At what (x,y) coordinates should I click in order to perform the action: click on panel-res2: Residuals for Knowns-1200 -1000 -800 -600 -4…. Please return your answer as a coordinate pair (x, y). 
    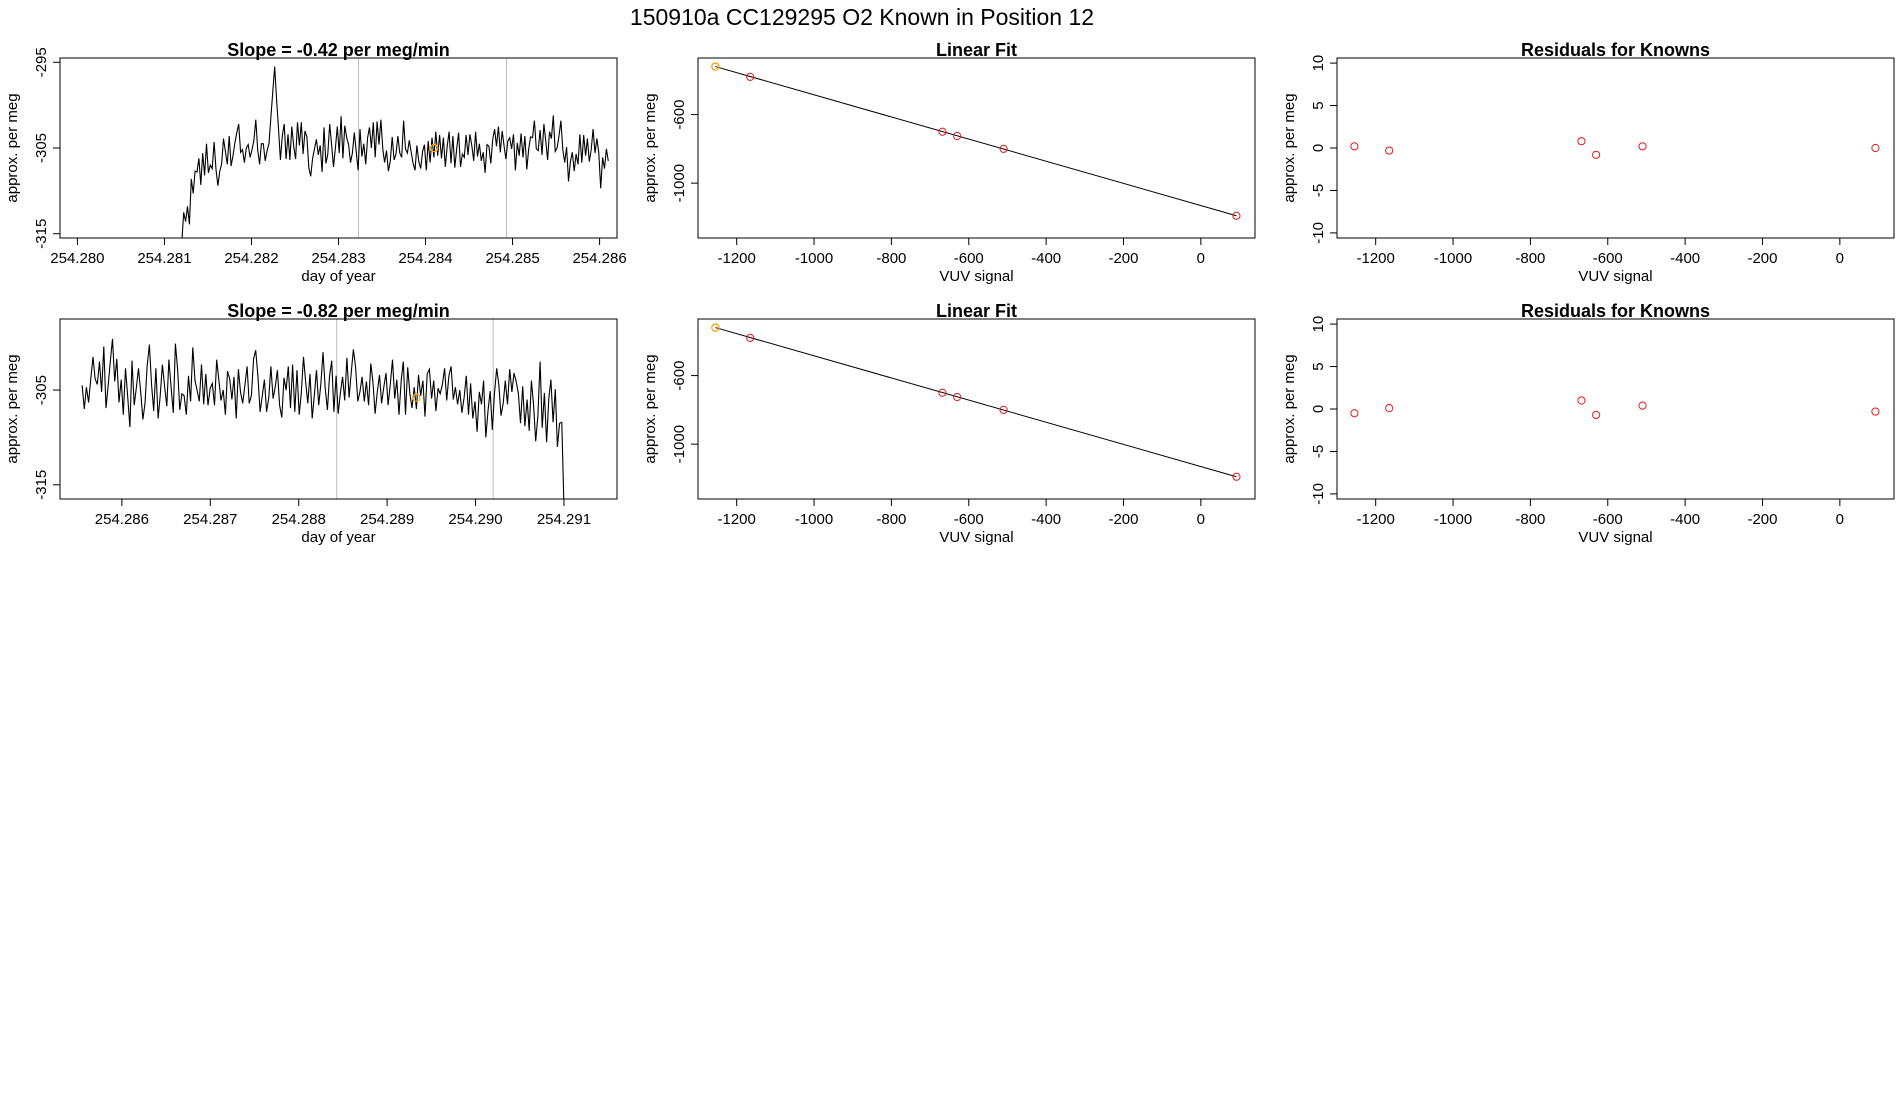
    Looking at the image, I should click on (1588, 423).